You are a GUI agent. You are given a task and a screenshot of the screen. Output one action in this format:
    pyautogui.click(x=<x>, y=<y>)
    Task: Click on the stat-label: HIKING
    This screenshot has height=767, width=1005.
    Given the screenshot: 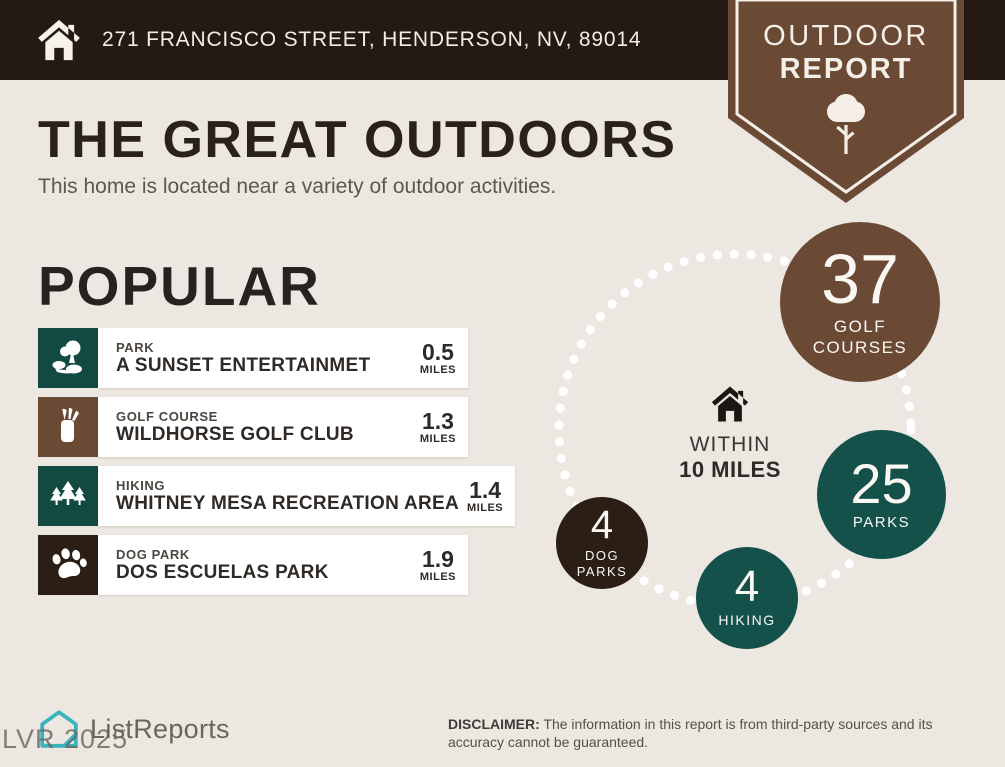 What is the action you would take?
    pyautogui.click(x=747, y=620)
    